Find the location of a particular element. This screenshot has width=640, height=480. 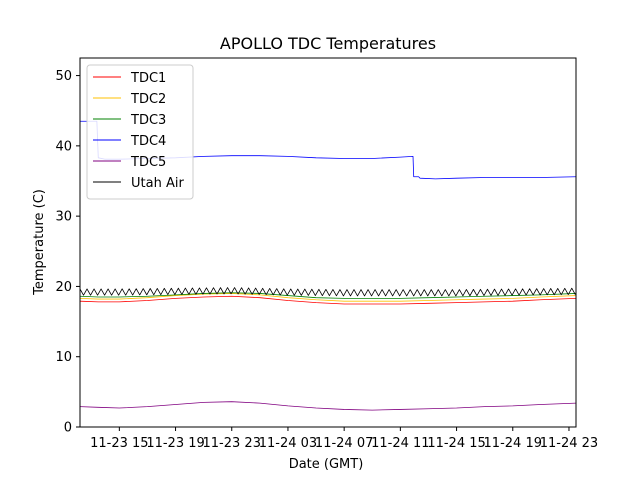

legend-label: TDC1 is located at coordinates (148, 78).